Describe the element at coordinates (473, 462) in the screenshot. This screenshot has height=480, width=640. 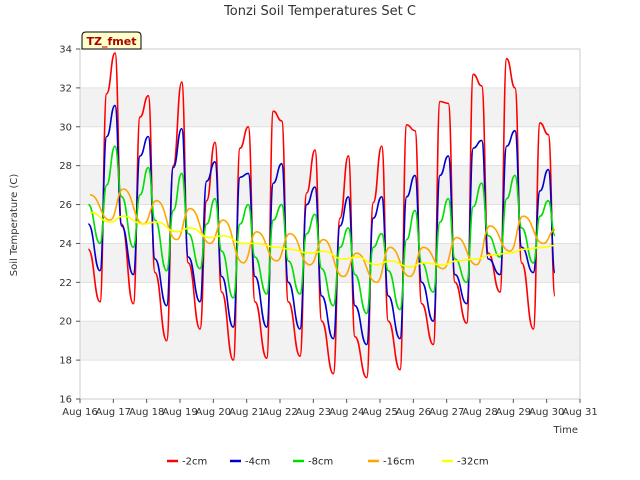
I see `legend-label: -32cm` at that location.